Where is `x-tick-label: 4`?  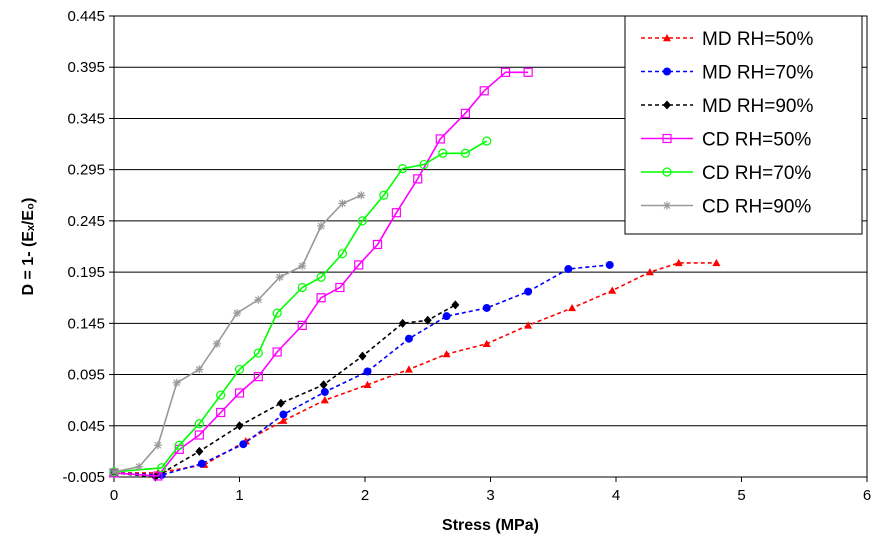 x-tick-label: 4 is located at coordinates (616, 495).